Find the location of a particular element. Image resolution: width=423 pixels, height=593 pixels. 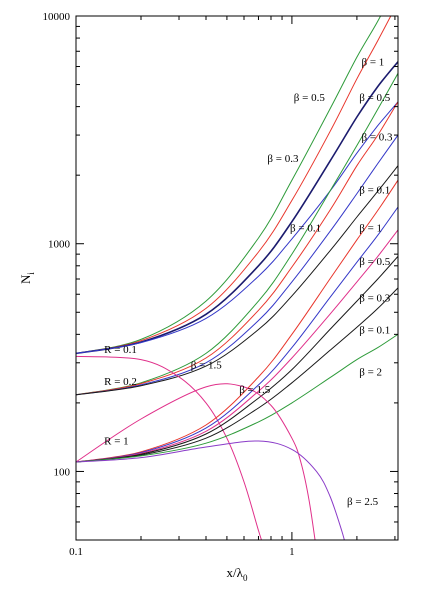

curve-label: β = 2.5 is located at coordinates (363, 502).